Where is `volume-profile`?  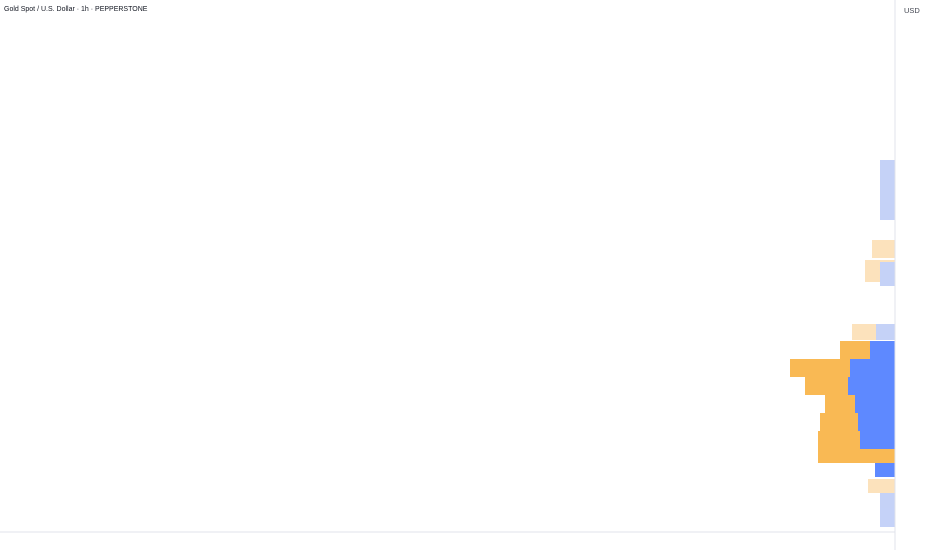 volume-profile is located at coordinates (842, 343).